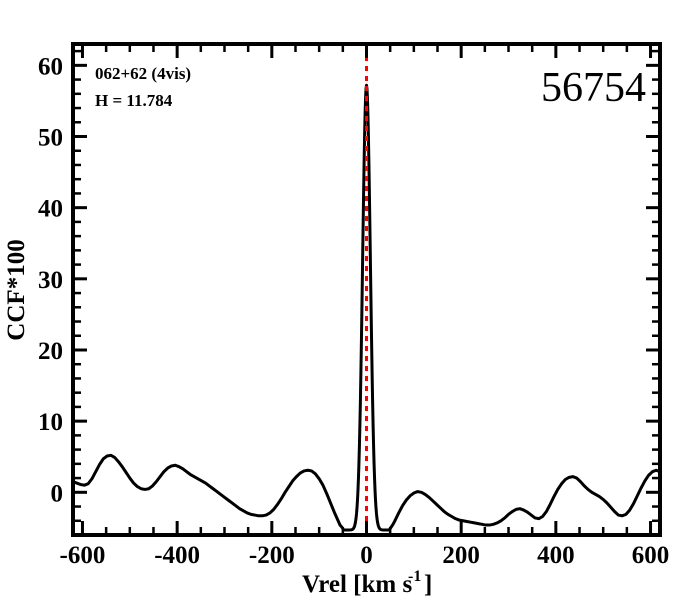 The height and width of the screenshot is (600, 675). I want to click on x-tick-labels: -600 -400 -200 0 200 400 600, so click(365, 555).